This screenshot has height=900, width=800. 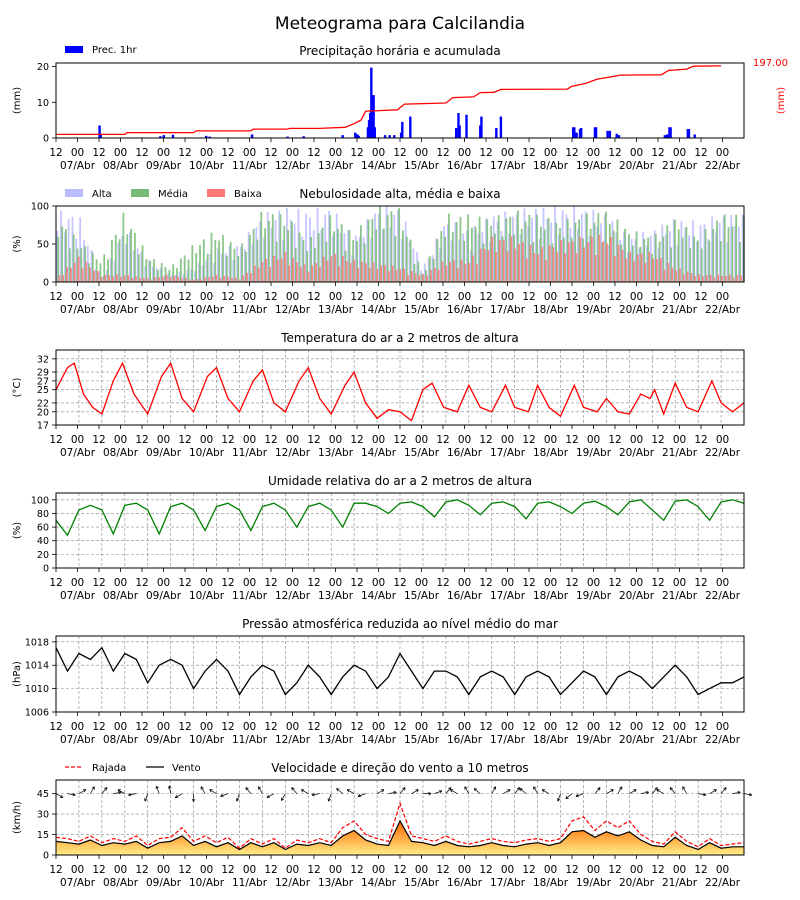 What do you see at coordinates (594, 596) in the screenshot?
I see `x-day-label: 19/Abr` at bounding box center [594, 596].